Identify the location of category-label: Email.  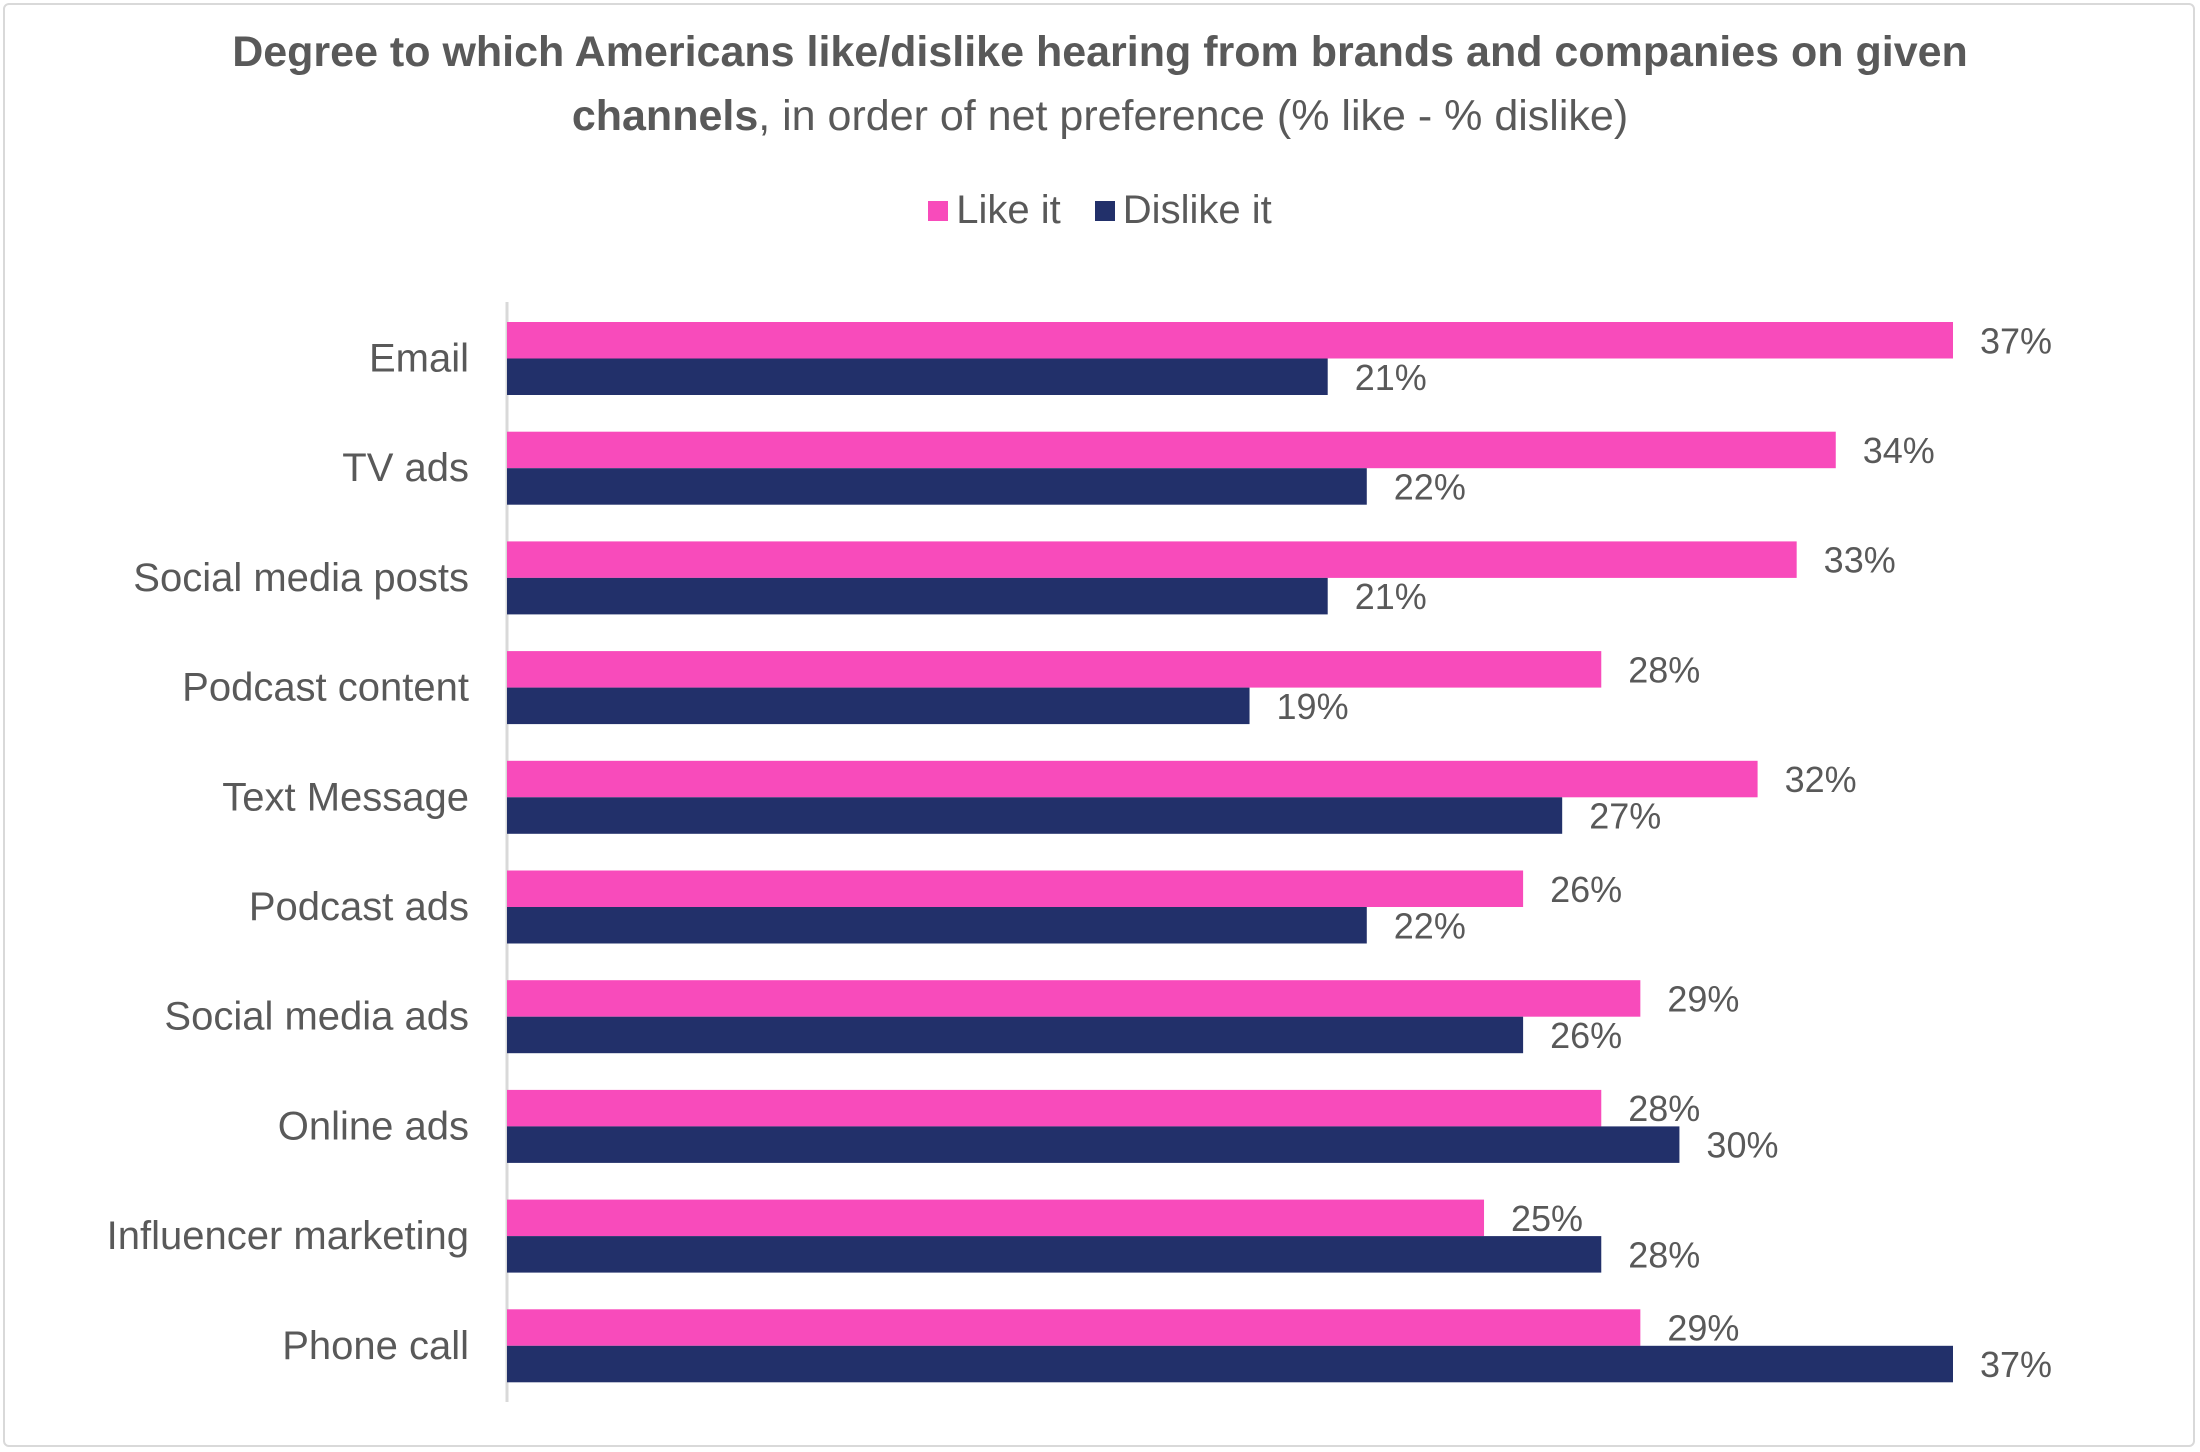
(419, 359).